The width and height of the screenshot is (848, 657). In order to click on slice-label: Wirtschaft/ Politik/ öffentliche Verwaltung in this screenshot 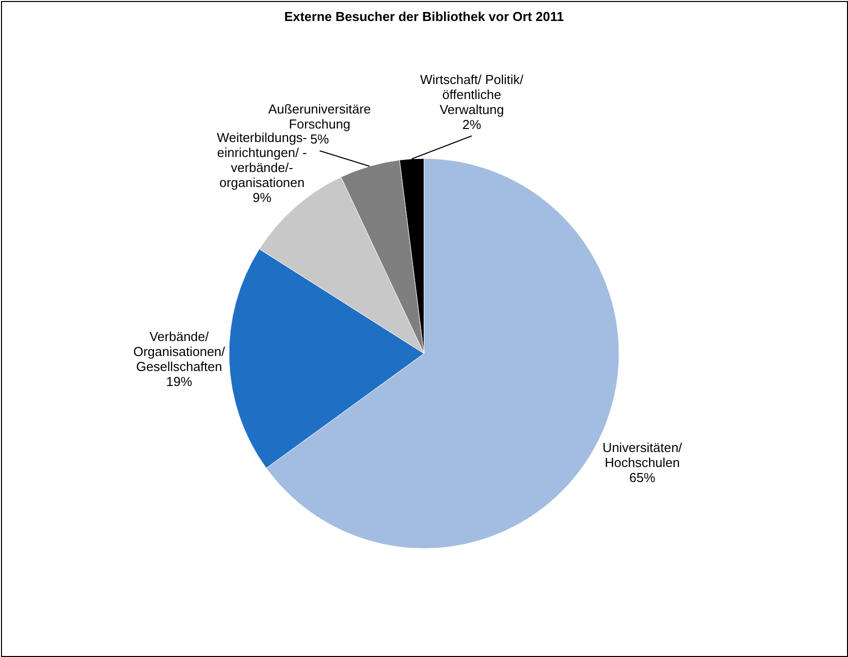, I will do `click(472, 94)`.